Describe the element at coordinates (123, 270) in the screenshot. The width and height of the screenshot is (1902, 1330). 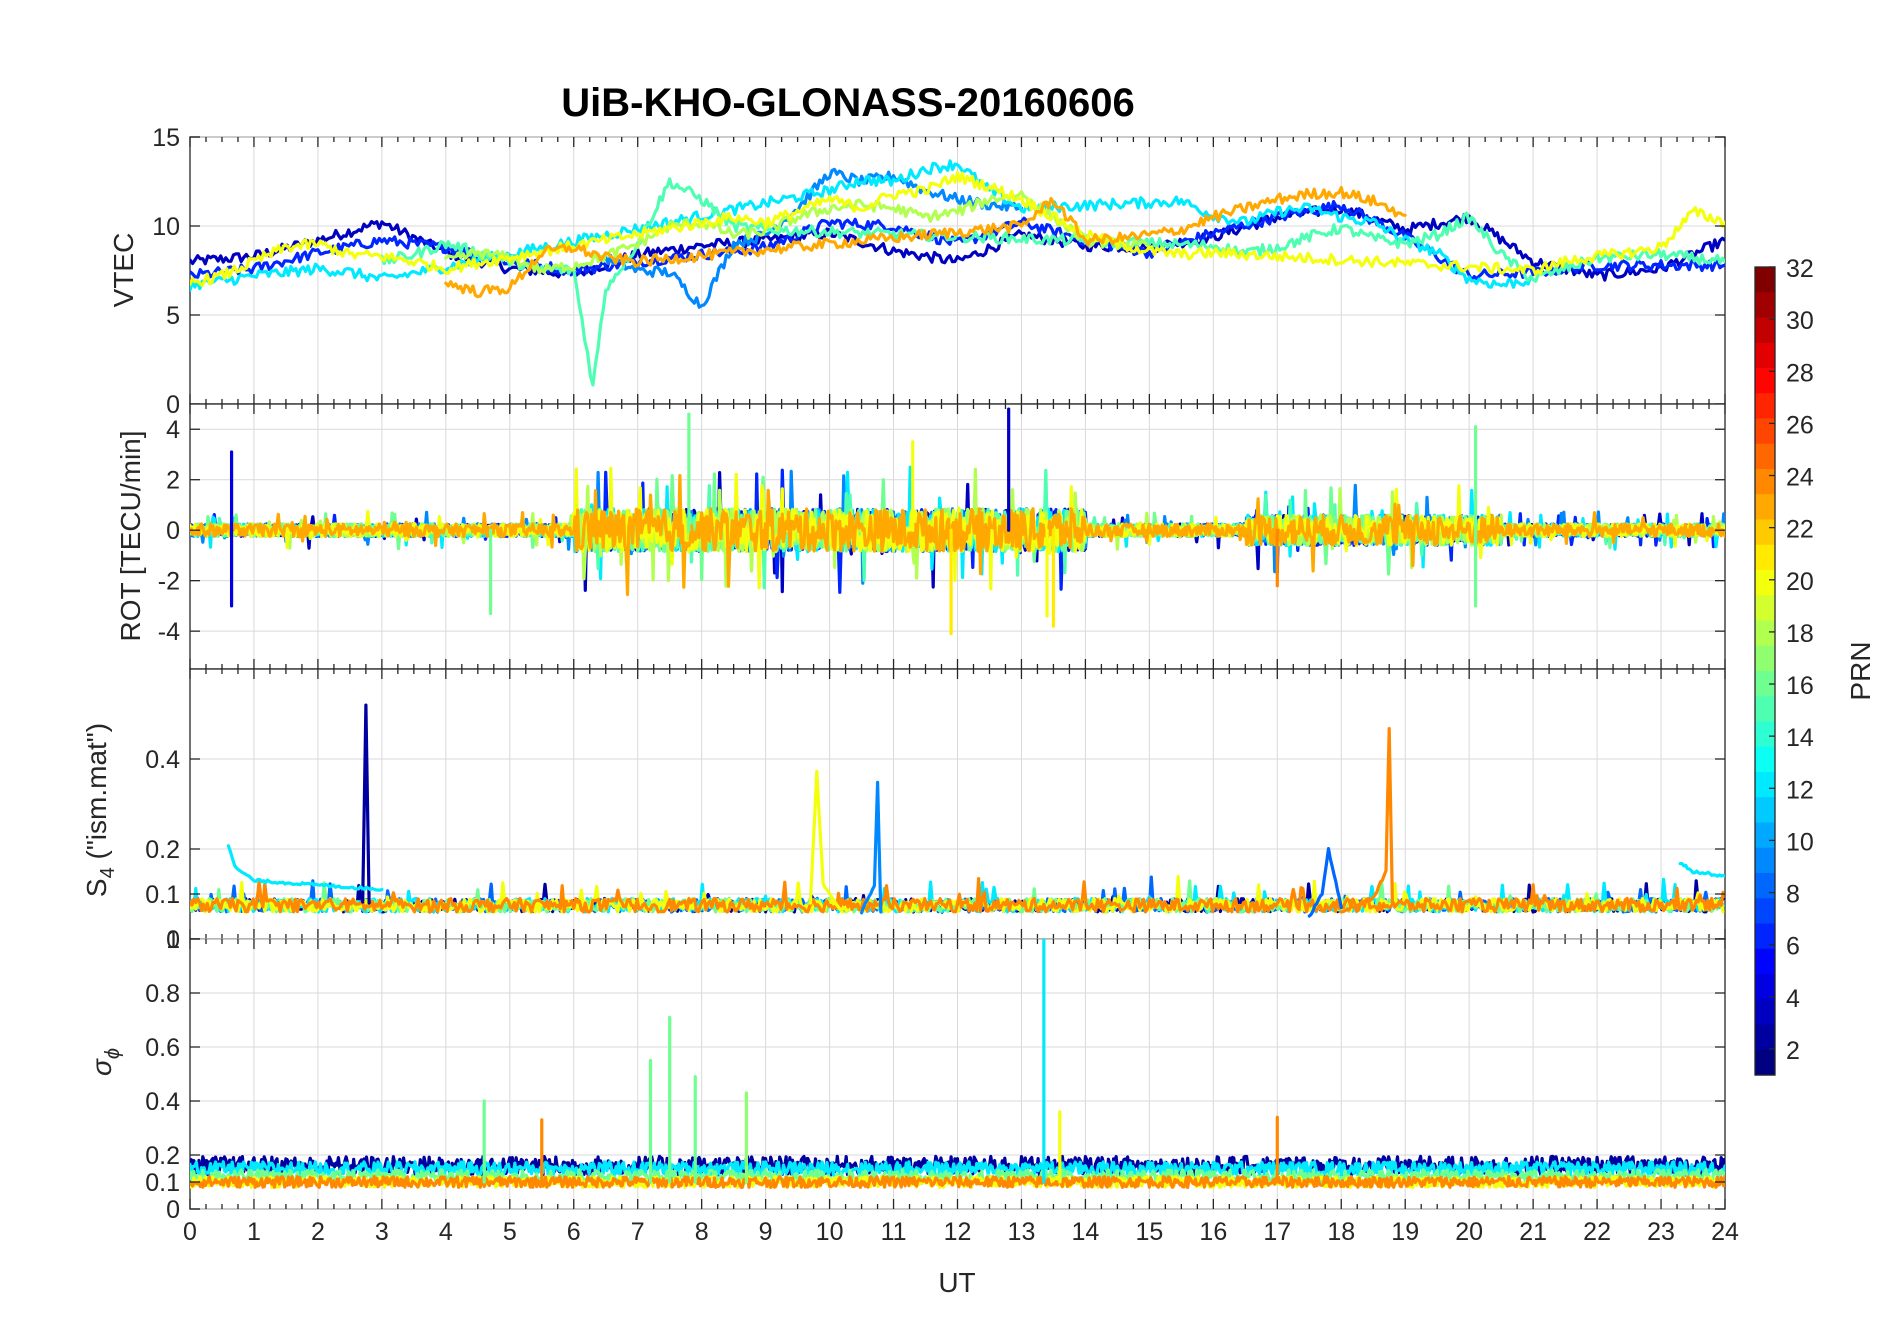
I see `panel-vtec-ylabel: VTEC` at that location.